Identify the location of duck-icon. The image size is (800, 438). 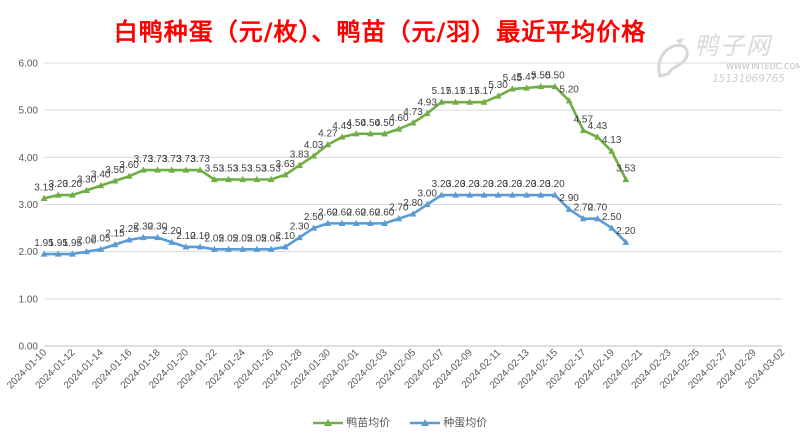
(673, 58).